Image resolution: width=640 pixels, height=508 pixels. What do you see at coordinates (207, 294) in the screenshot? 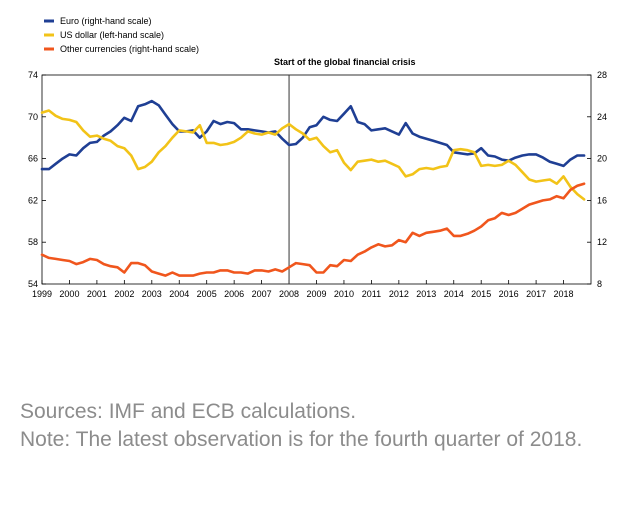
I see `x-tick-label: 2005` at bounding box center [207, 294].